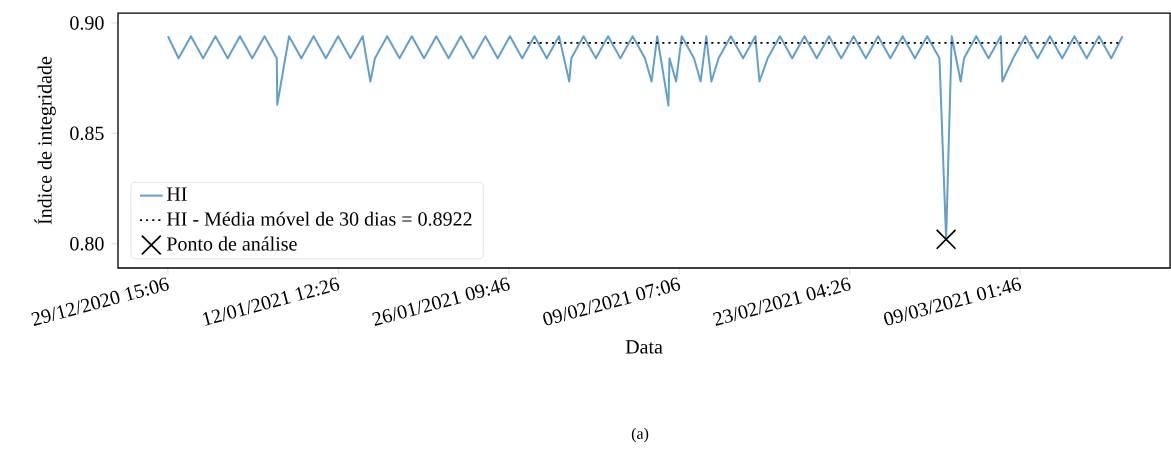  Describe the element at coordinates (953, 301) in the screenshot. I see `x-tick-label: 09/03/2021 01:46` at that location.